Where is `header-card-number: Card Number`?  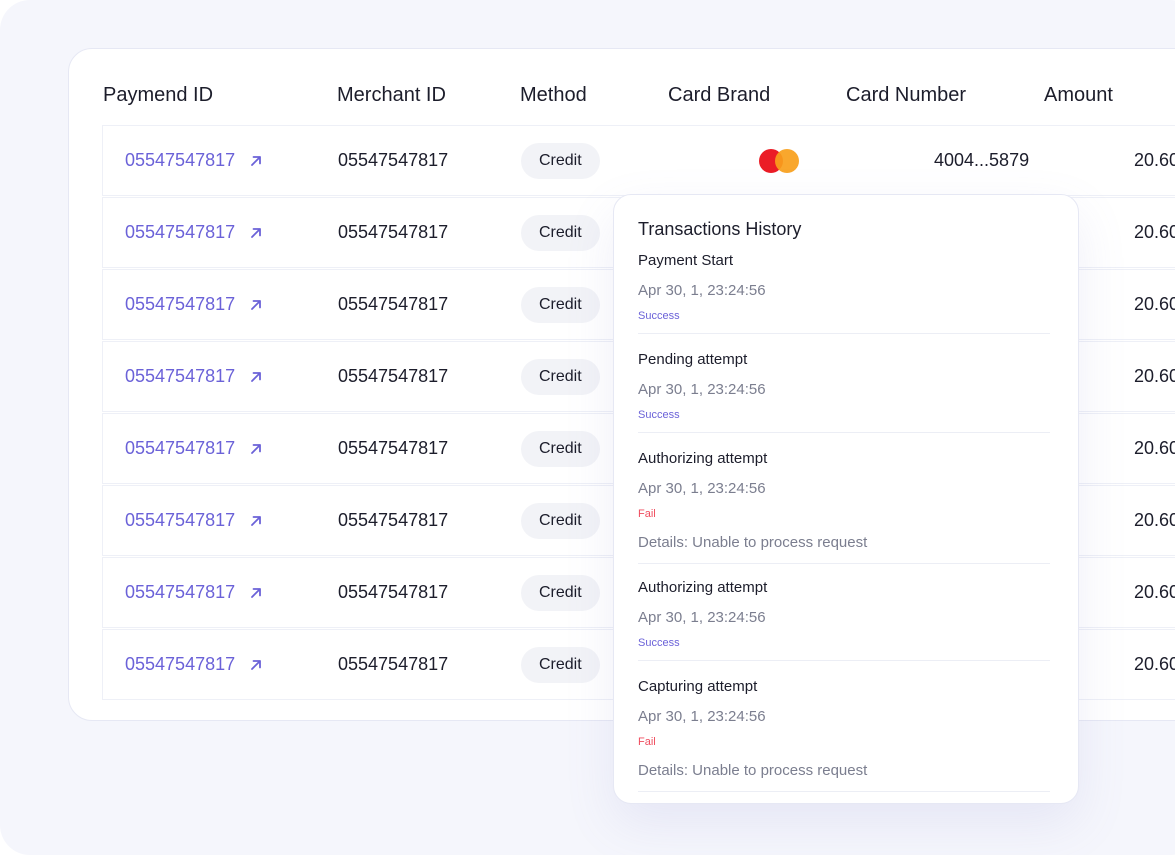
header-card-number: Card Number is located at coordinates (906, 95).